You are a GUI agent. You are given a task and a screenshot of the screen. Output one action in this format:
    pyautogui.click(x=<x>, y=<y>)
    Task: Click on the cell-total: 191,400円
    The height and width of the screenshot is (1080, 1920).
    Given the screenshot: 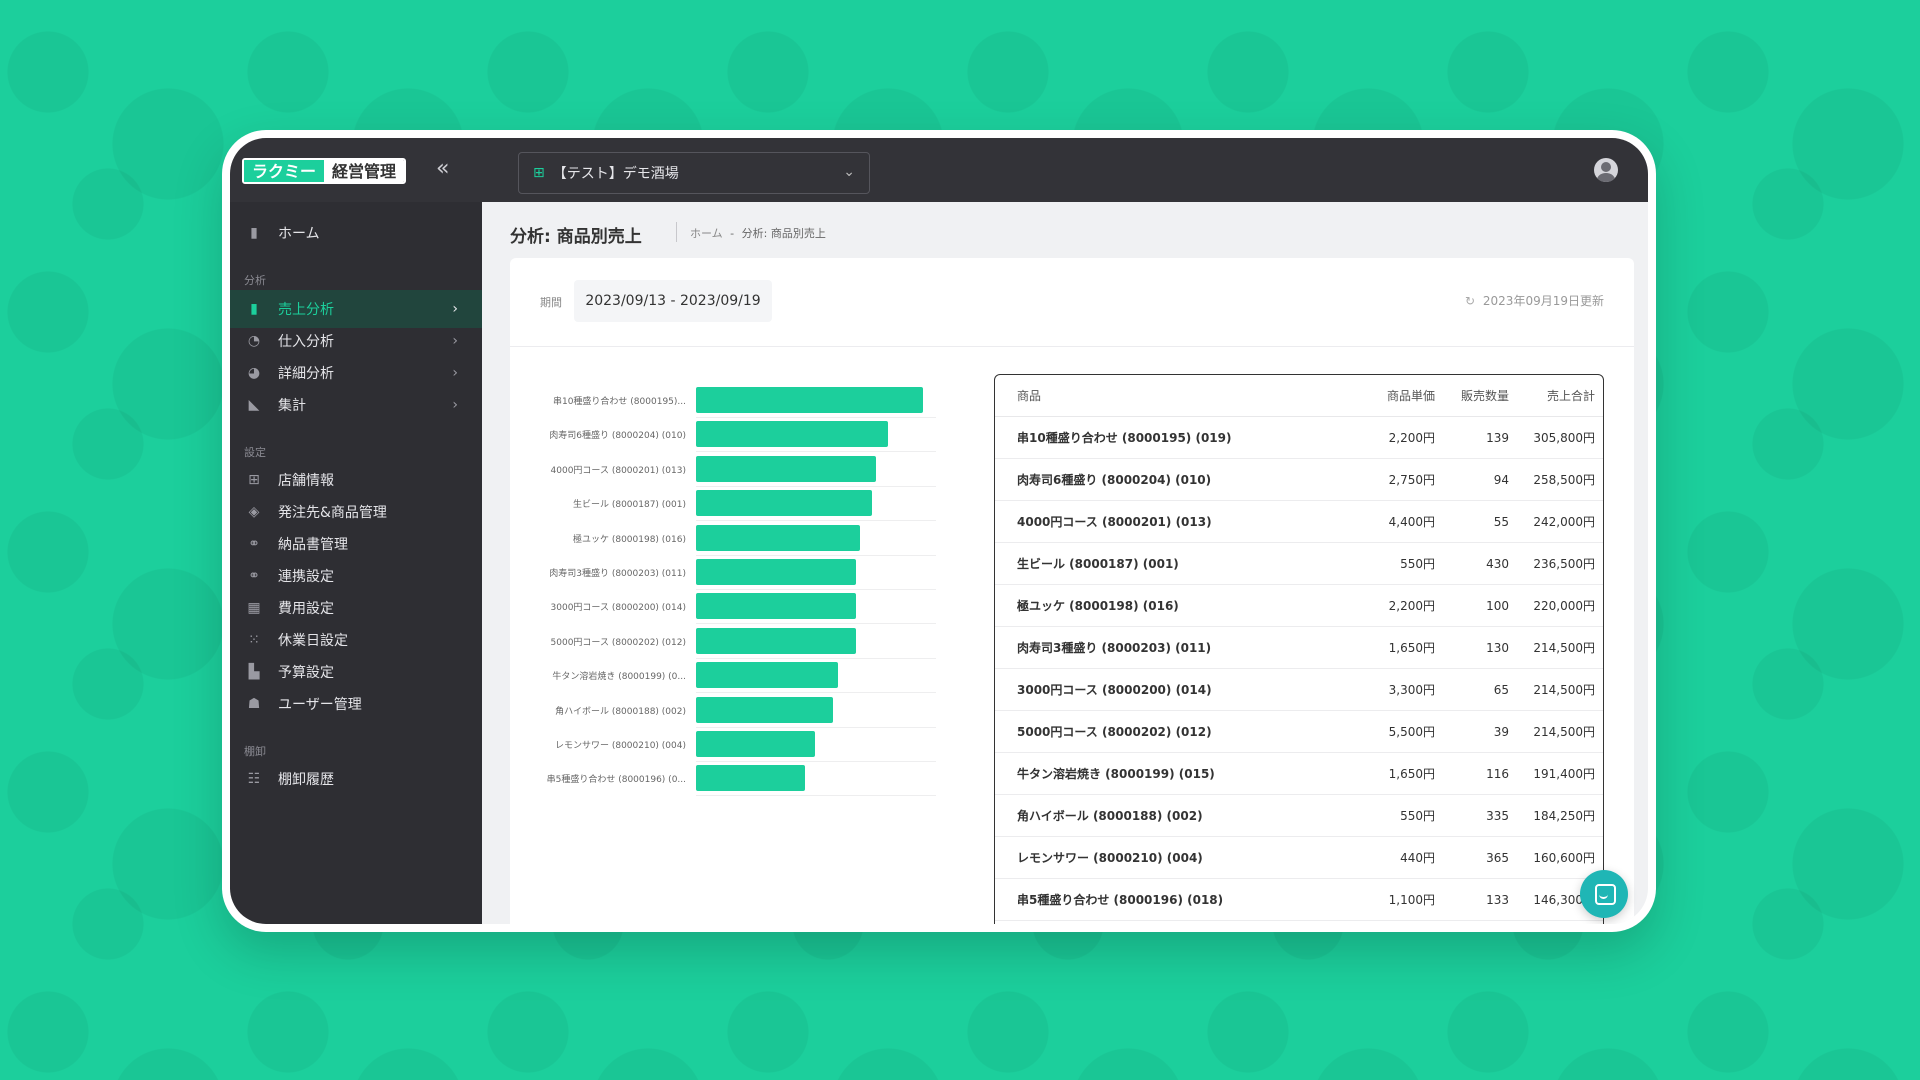 What is the action you would take?
    pyautogui.click(x=1564, y=774)
    